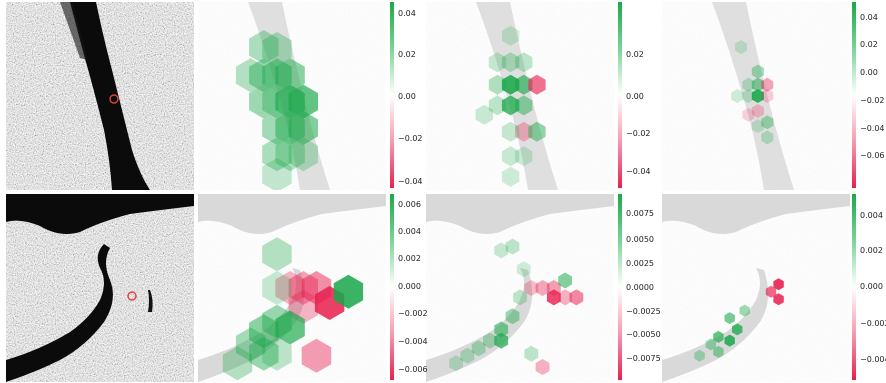 The image size is (886, 383). What do you see at coordinates (640, 287) in the screenshot?
I see `tick-label: 0.0000` at bounding box center [640, 287].